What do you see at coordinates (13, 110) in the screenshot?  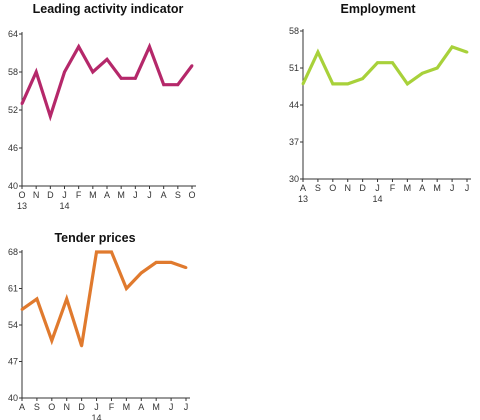 I see `y-tick-label: 52` at bounding box center [13, 110].